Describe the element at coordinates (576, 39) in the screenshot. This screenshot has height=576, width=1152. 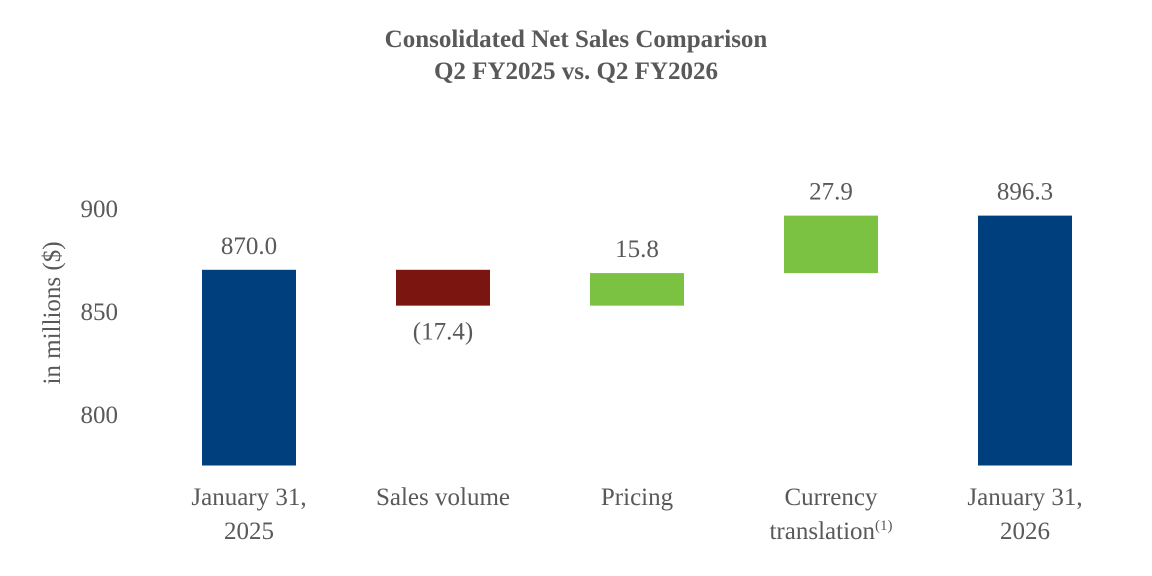
I see `chart-title: Consolidated Net Sales Comparison` at that location.